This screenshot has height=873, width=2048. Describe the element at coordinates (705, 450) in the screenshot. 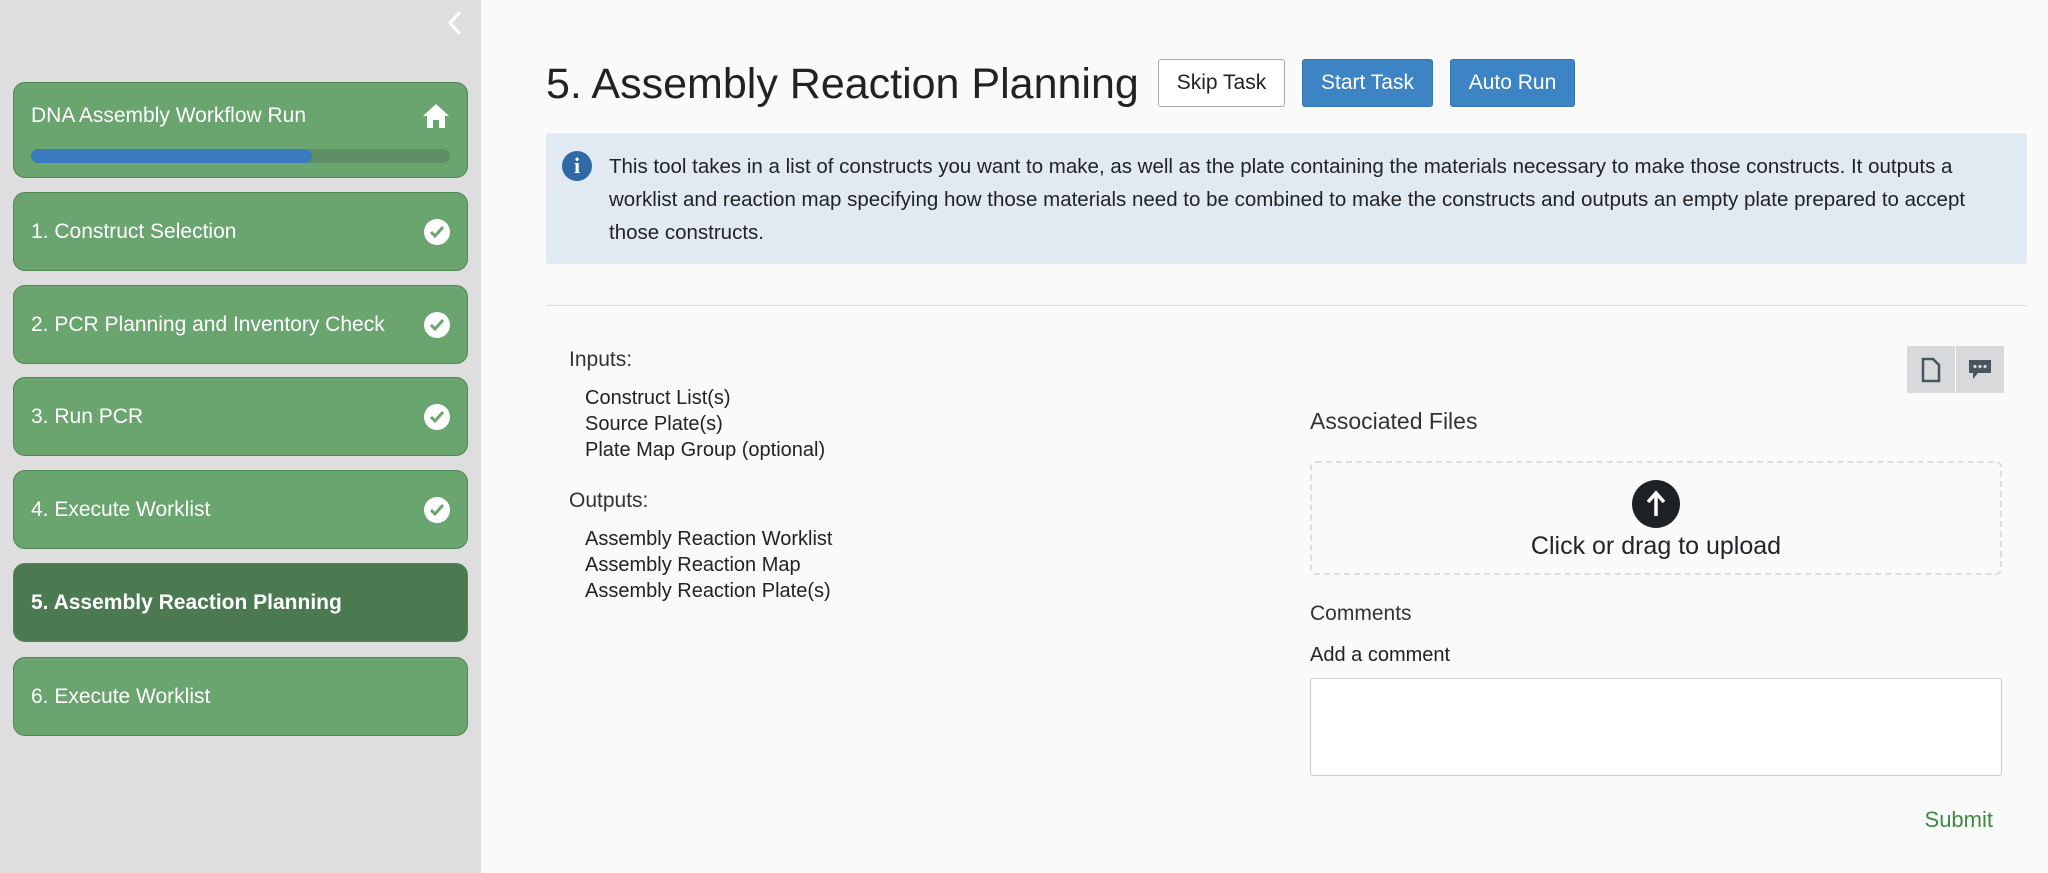

I see `input-item: Plate Map Group (optional)` at that location.